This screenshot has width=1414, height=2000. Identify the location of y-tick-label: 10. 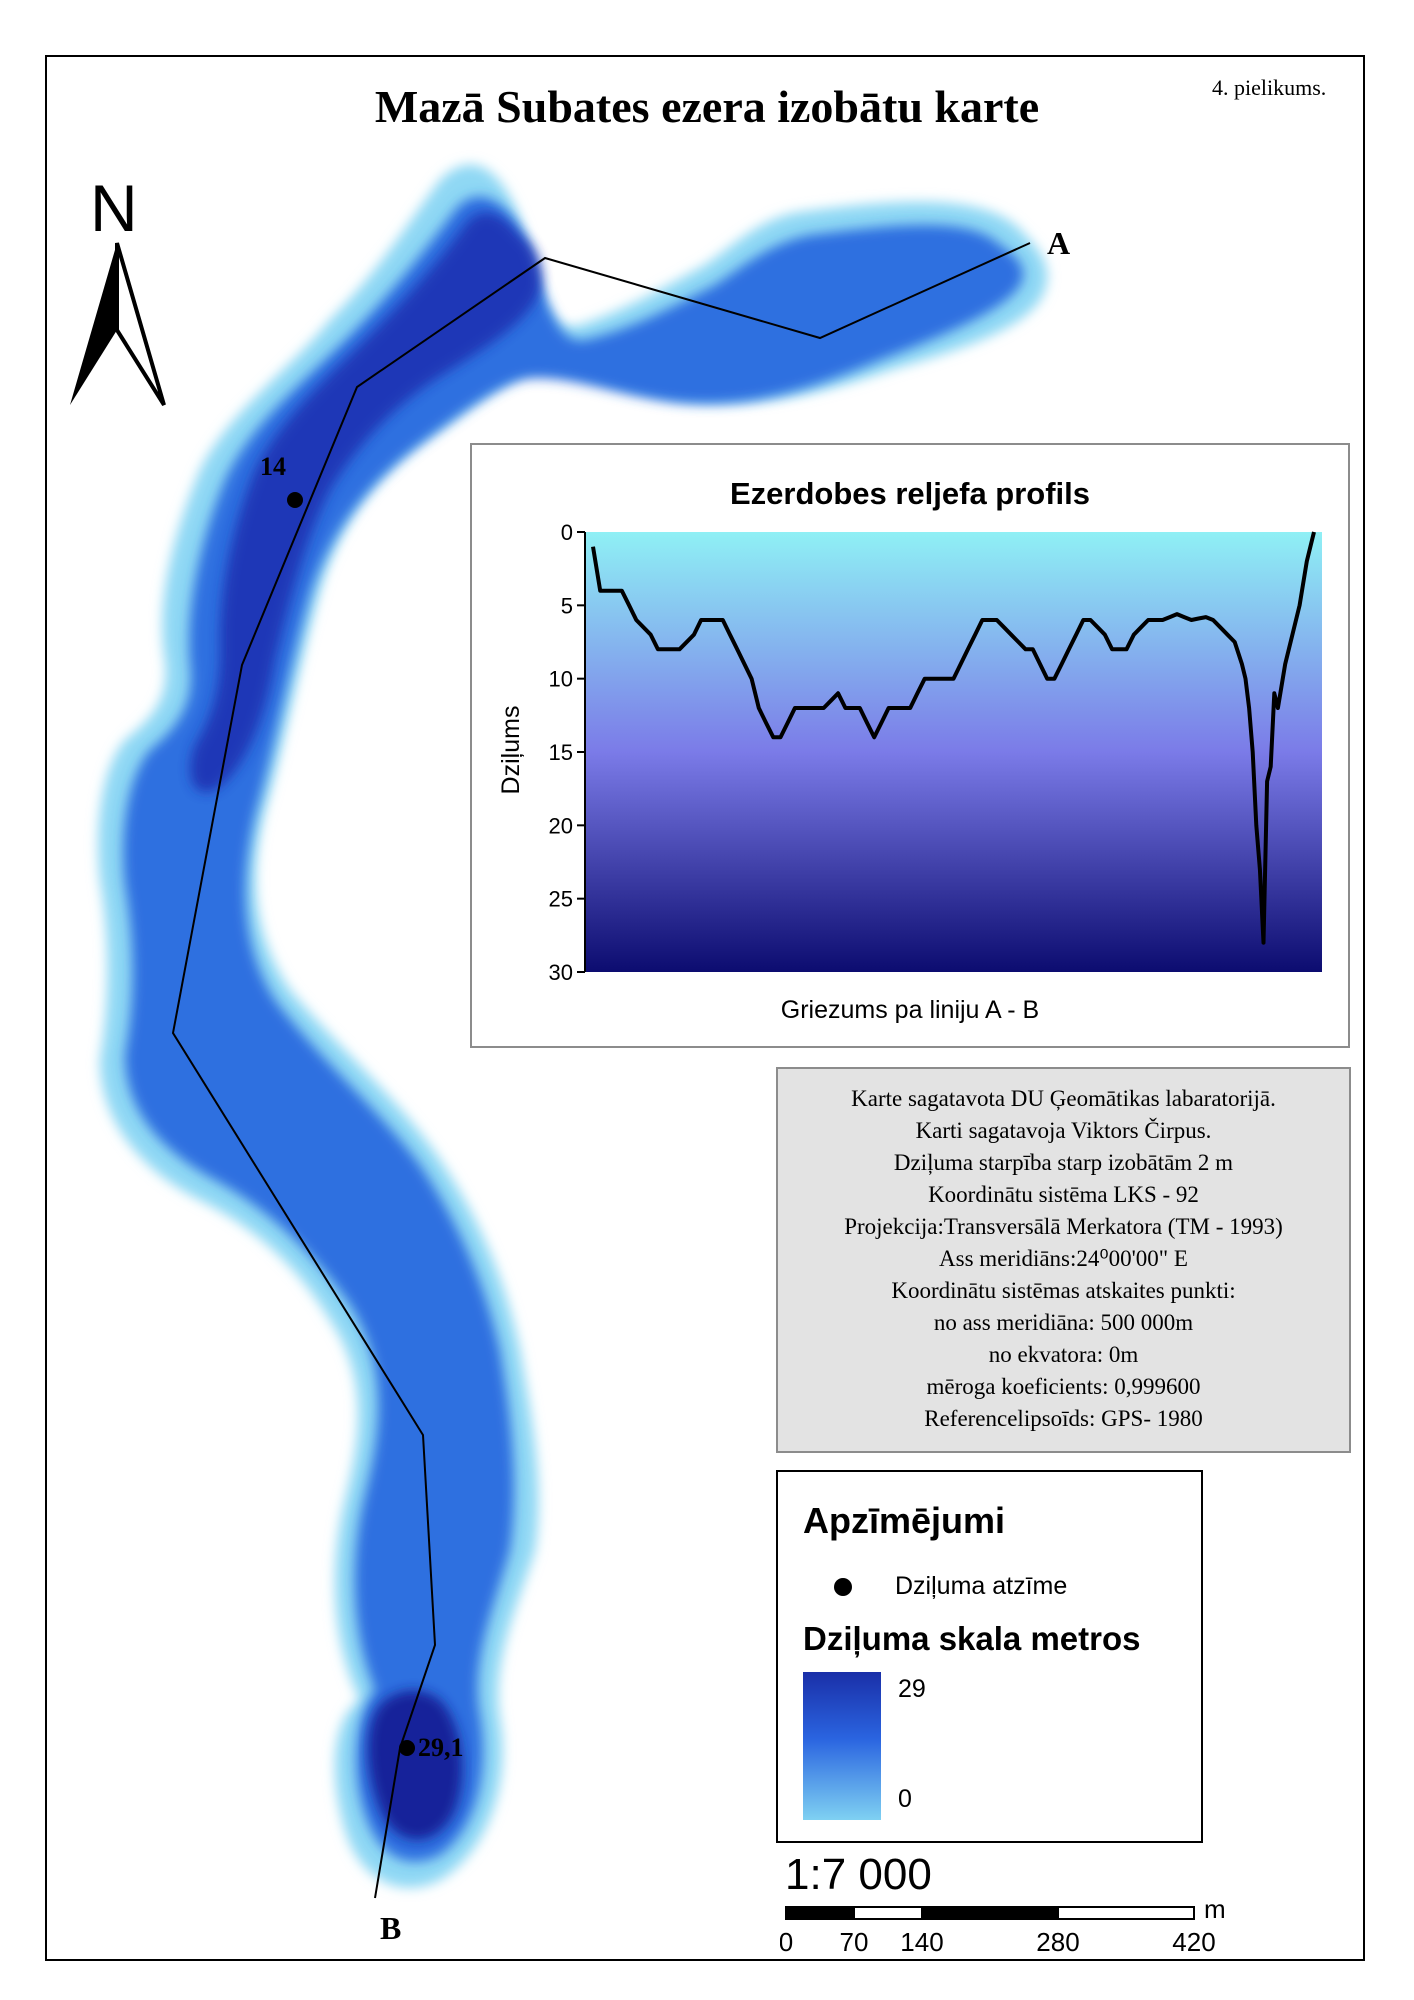
(561, 679).